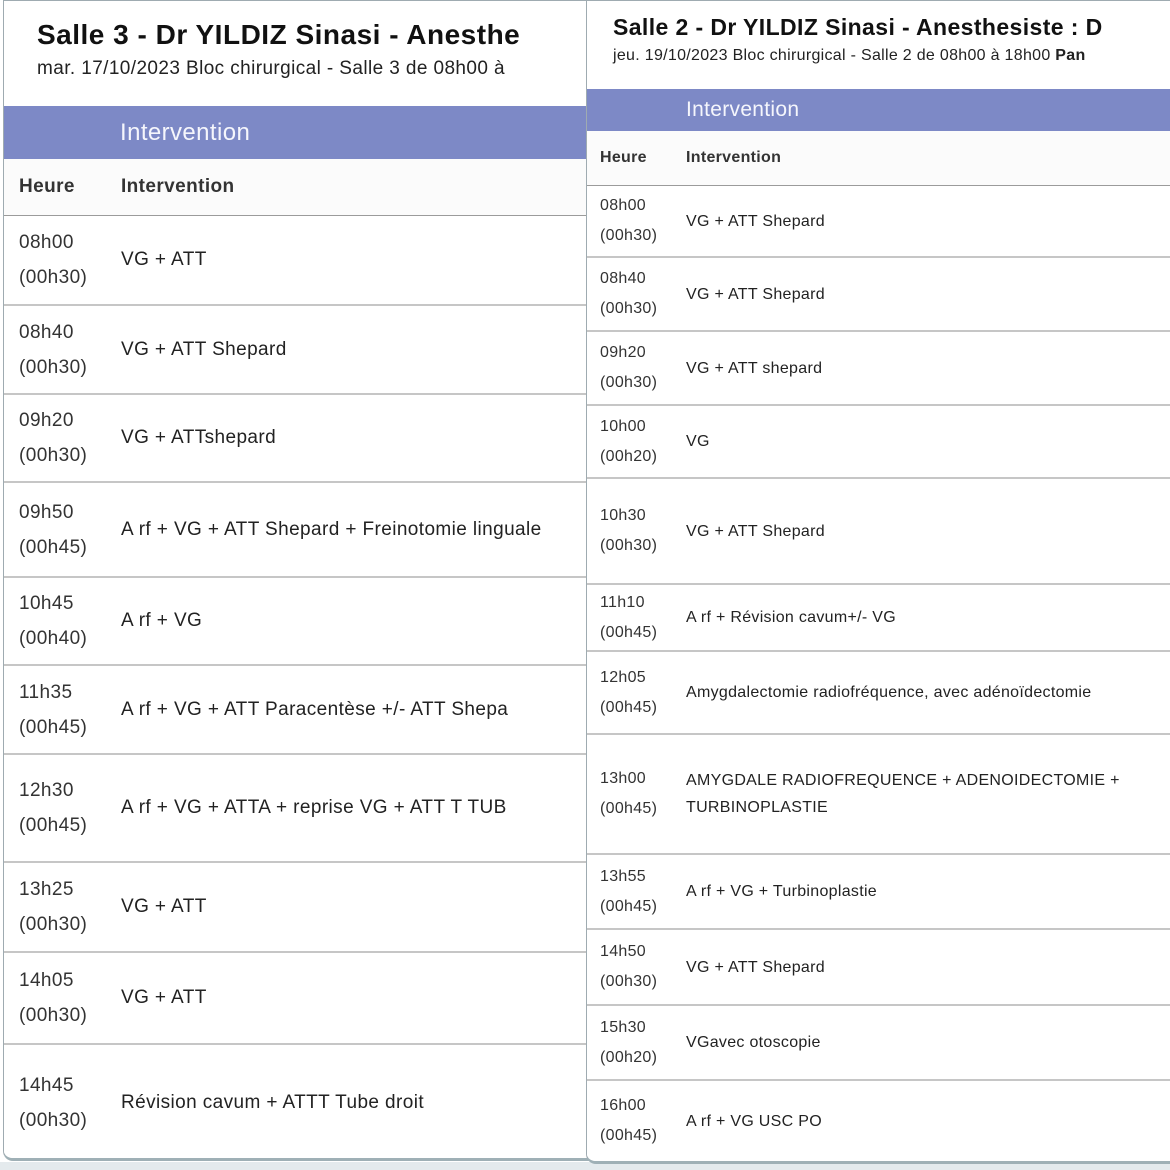 Image resolution: width=1170 pixels, height=1170 pixels. I want to click on column-header-heure: Heure, so click(623, 157).